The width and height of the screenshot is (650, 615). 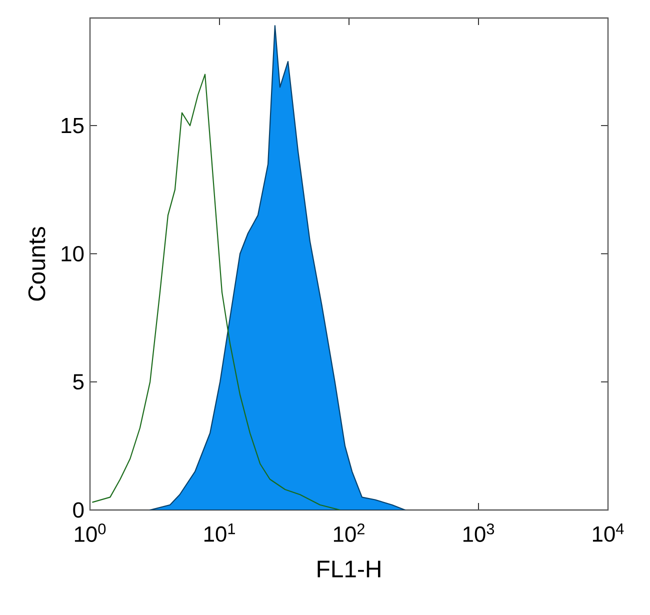 I want to click on y-tick-label: 10, so click(x=73, y=254).